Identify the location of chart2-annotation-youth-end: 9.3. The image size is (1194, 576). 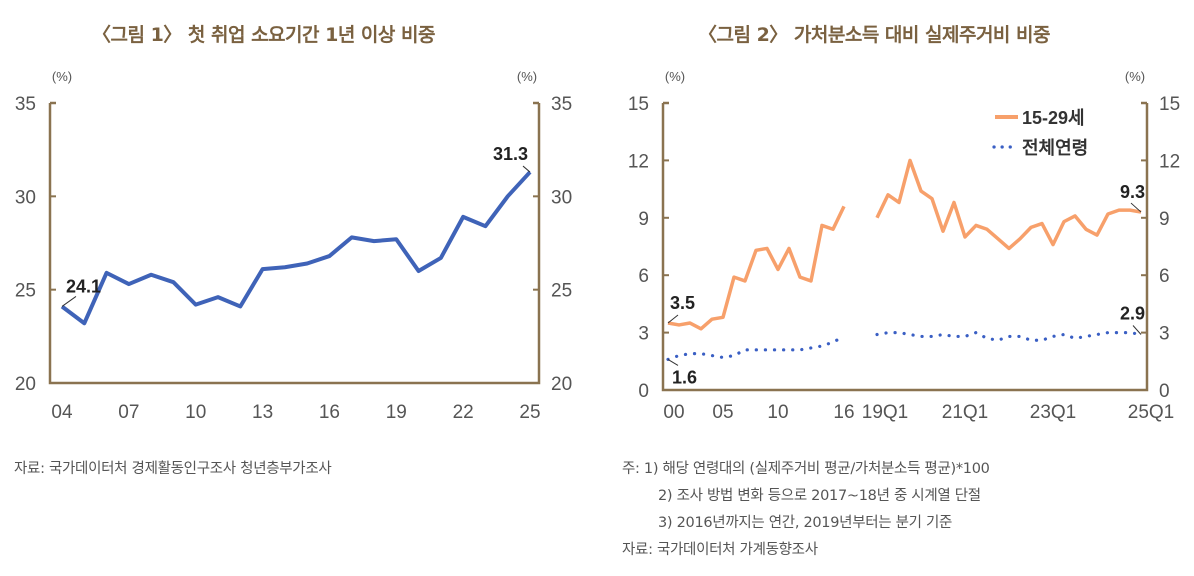
(1132, 192).